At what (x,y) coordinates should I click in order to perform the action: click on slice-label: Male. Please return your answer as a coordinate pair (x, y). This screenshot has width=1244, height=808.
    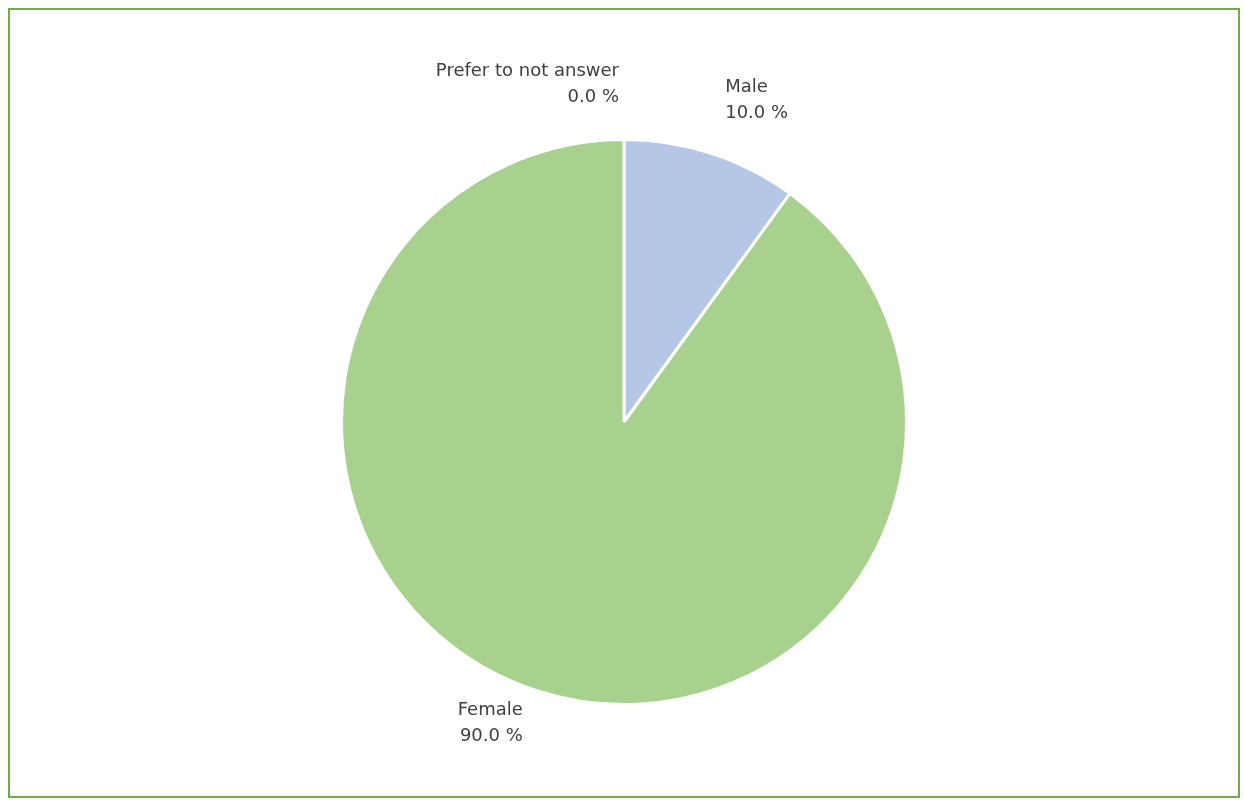
    Looking at the image, I should click on (746, 86).